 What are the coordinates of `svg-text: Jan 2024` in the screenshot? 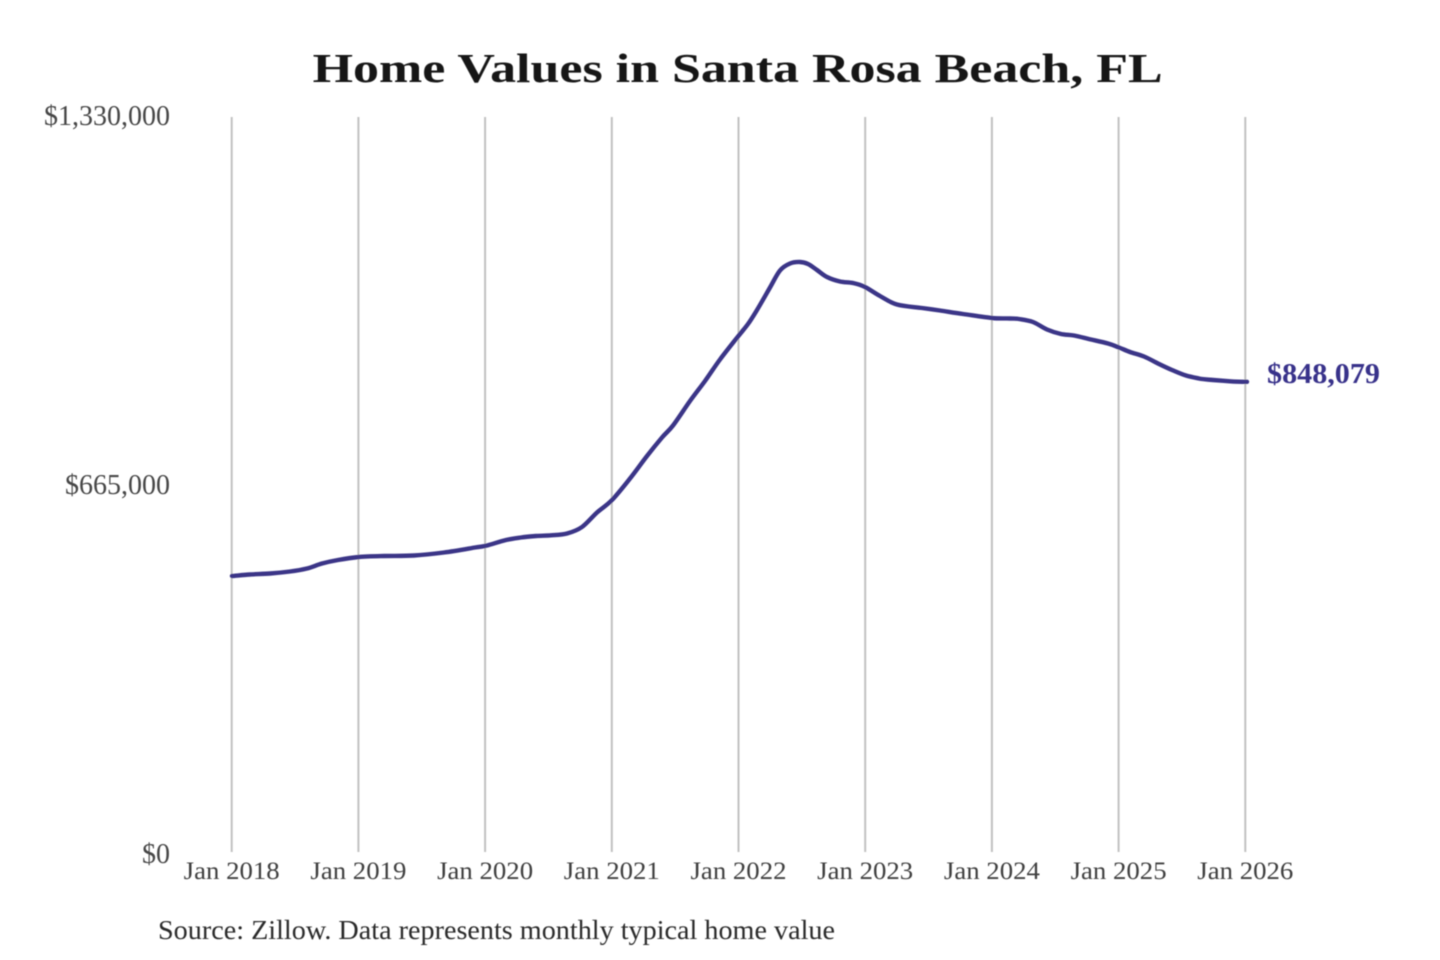 It's located at (992, 870).